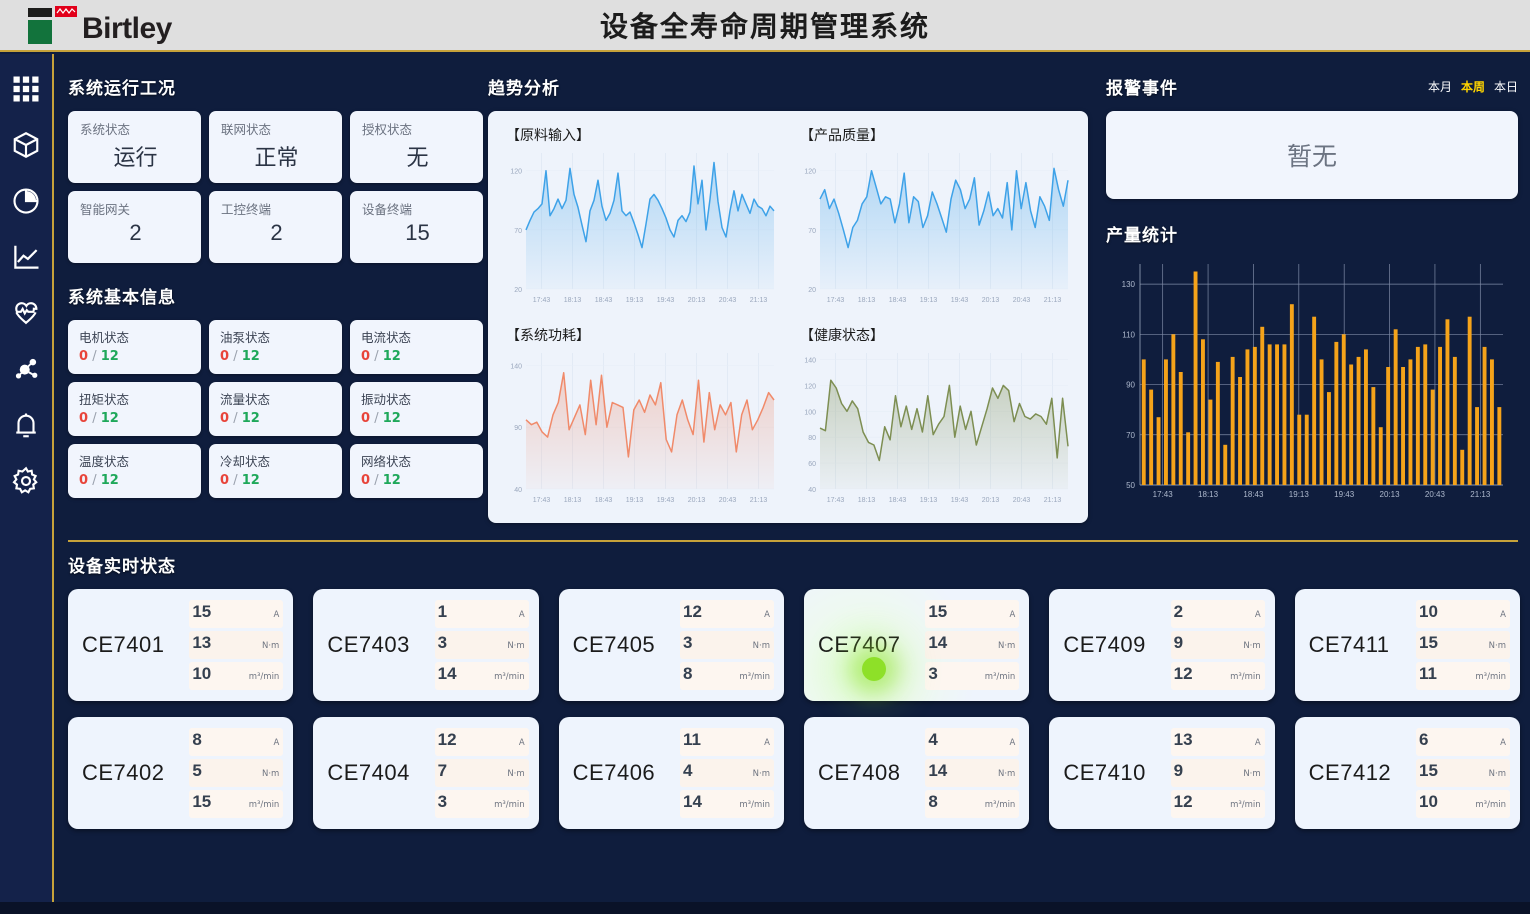 The image size is (1530, 914). I want to click on grid-icon, so click(26, 89).